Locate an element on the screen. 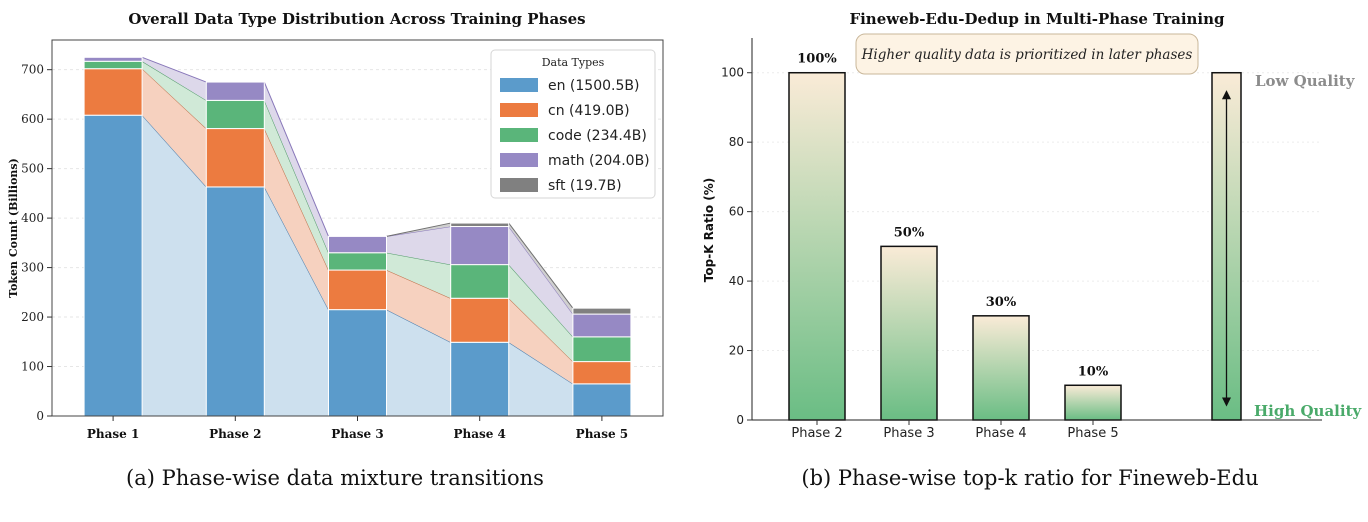  legend-swatch-code is located at coordinates (519, 135).